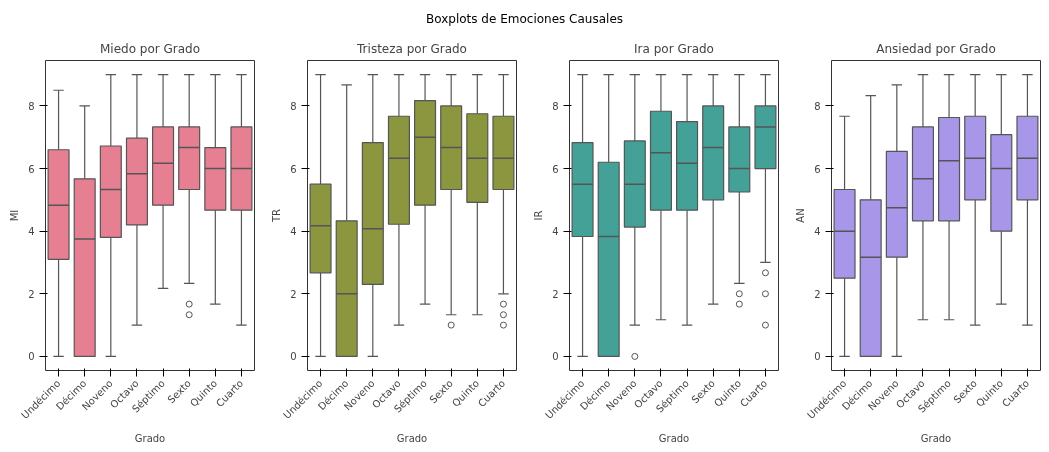  I want to click on chart-title: Ira por Grado, so click(674, 48).